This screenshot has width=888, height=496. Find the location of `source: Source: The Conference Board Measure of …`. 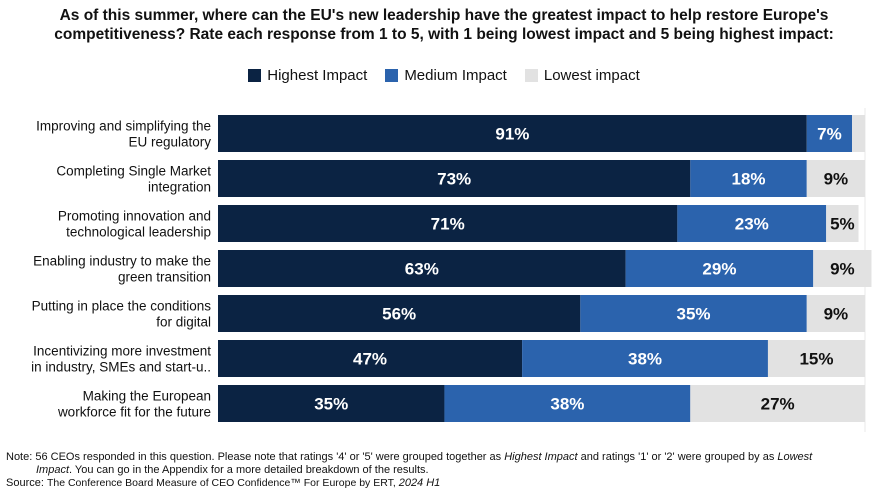

source: Source: The Conference Board Measure of … is located at coordinates (223, 483).